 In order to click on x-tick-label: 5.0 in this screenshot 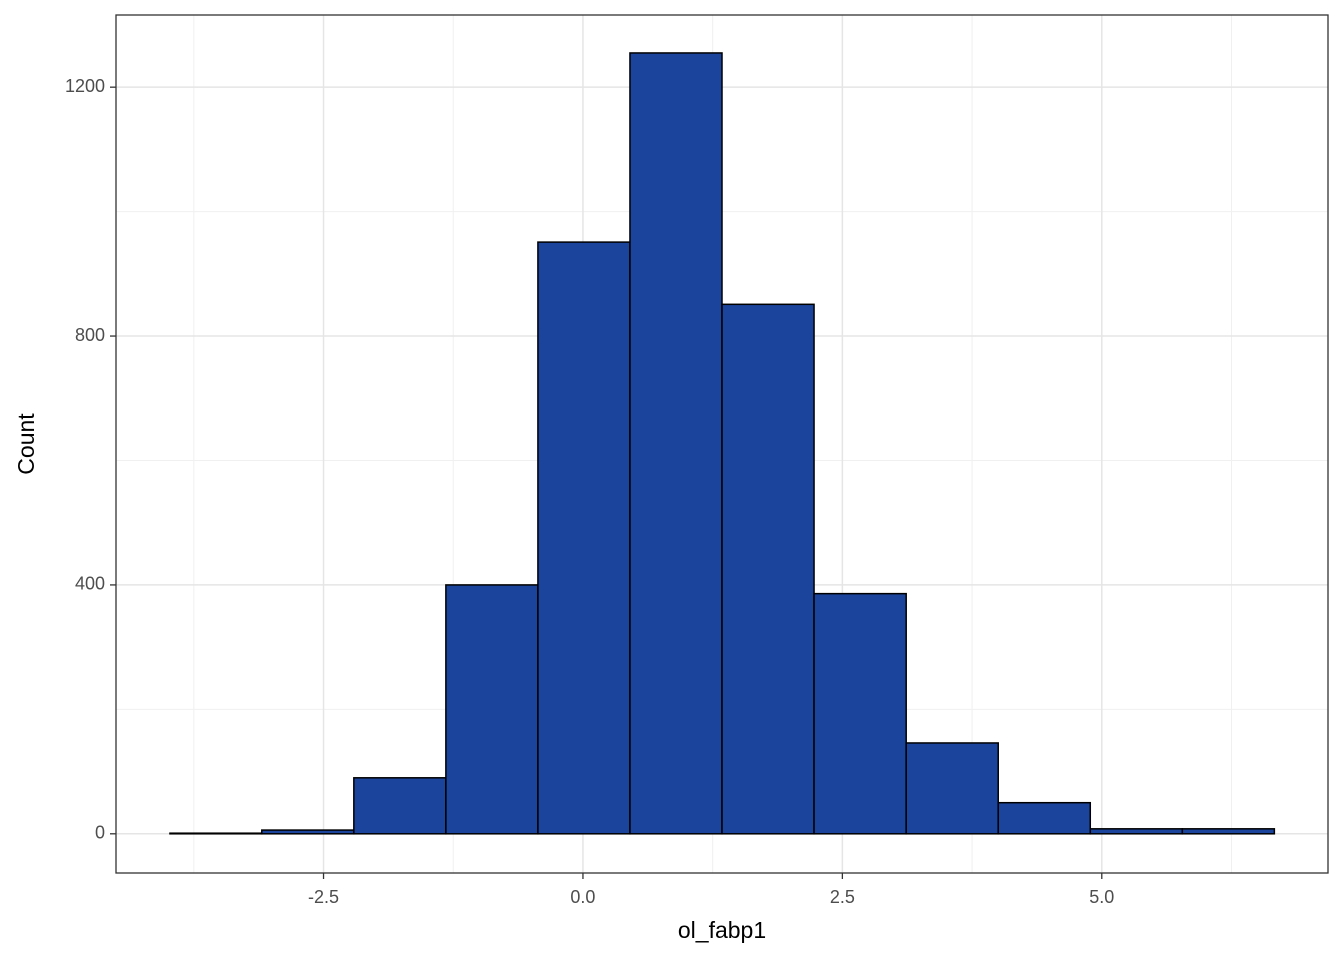, I will do `click(1101, 897)`.